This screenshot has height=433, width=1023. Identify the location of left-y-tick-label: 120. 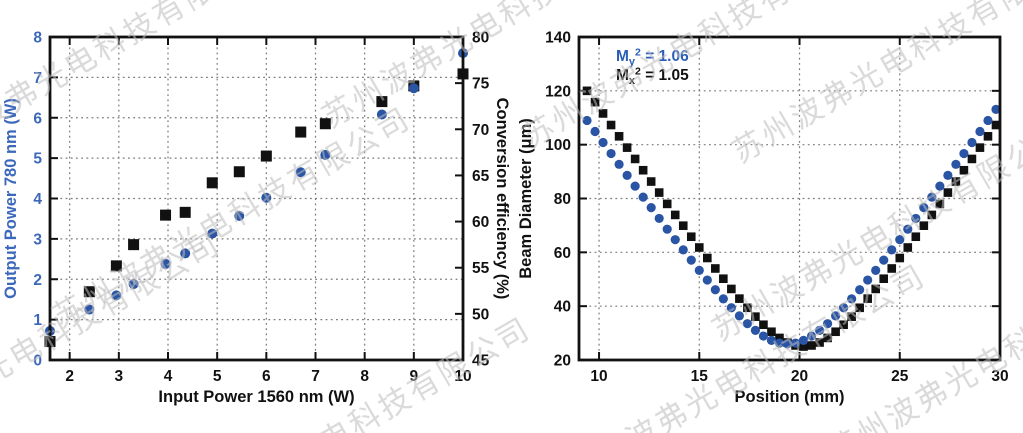
(558, 91).